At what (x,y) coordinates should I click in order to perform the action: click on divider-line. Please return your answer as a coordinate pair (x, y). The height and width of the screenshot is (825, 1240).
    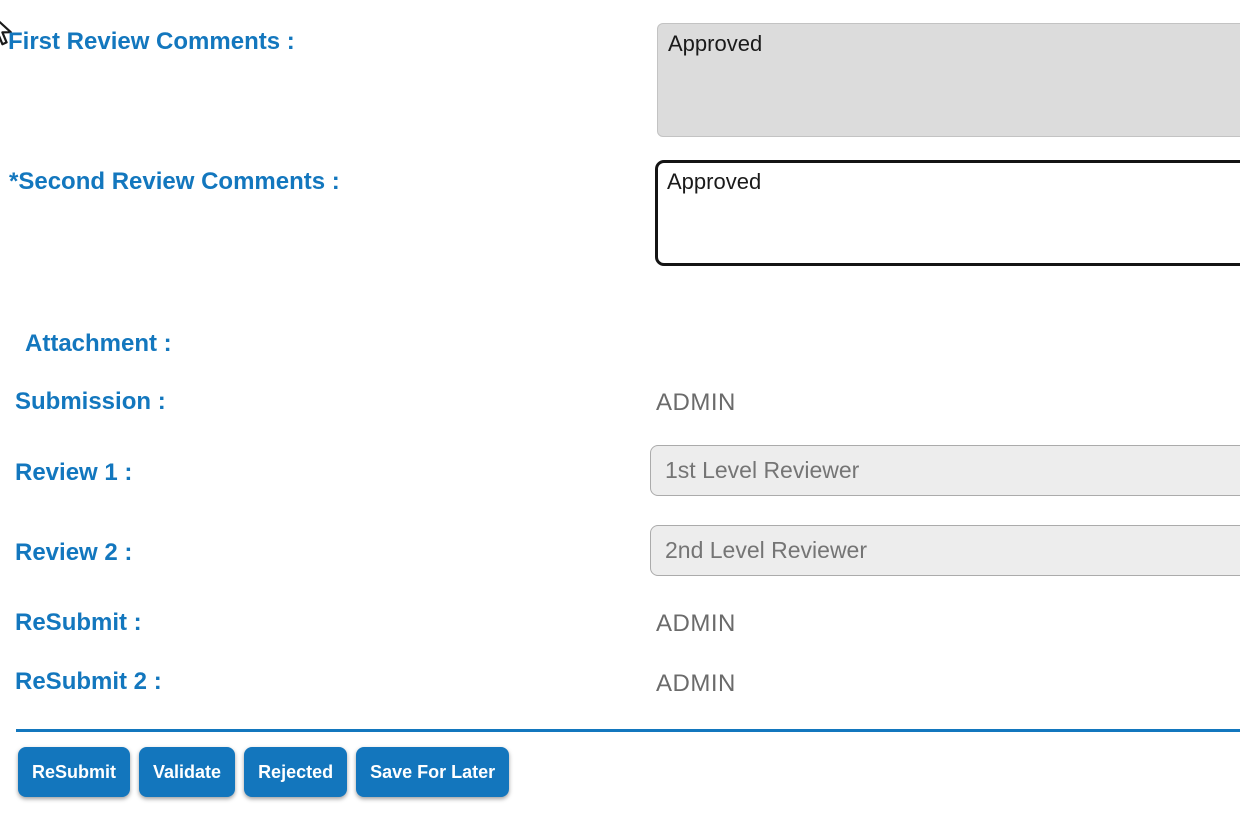
    Looking at the image, I should click on (628, 730).